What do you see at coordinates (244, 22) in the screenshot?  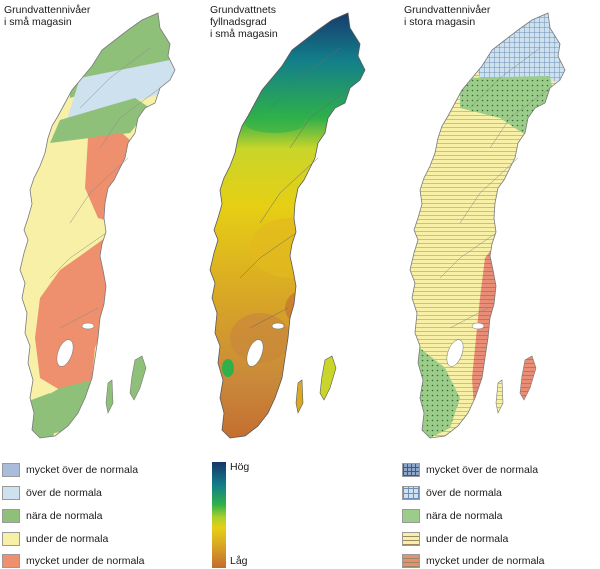 I see `panel-2-title: Grundvattnets fyllnadsgrad i små magasin` at bounding box center [244, 22].